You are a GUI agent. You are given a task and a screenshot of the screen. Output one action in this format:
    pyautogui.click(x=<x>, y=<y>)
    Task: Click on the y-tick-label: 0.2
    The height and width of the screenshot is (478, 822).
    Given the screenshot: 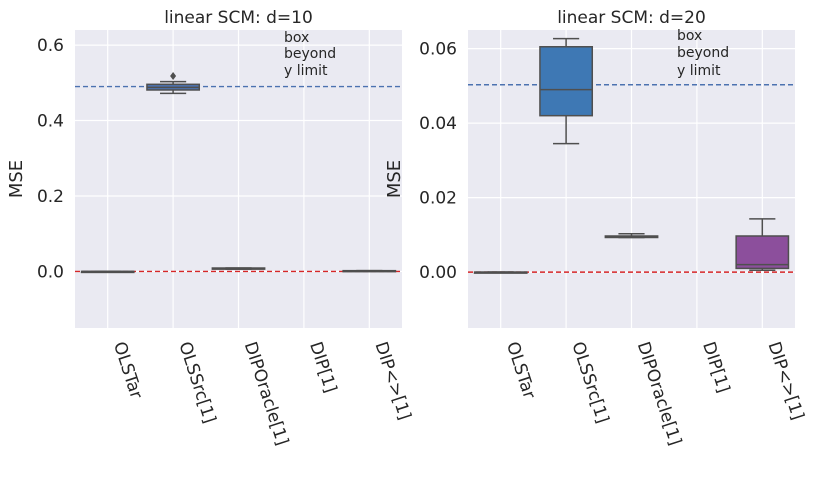 What is the action you would take?
    pyautogui.click(x=50, y=197)
    